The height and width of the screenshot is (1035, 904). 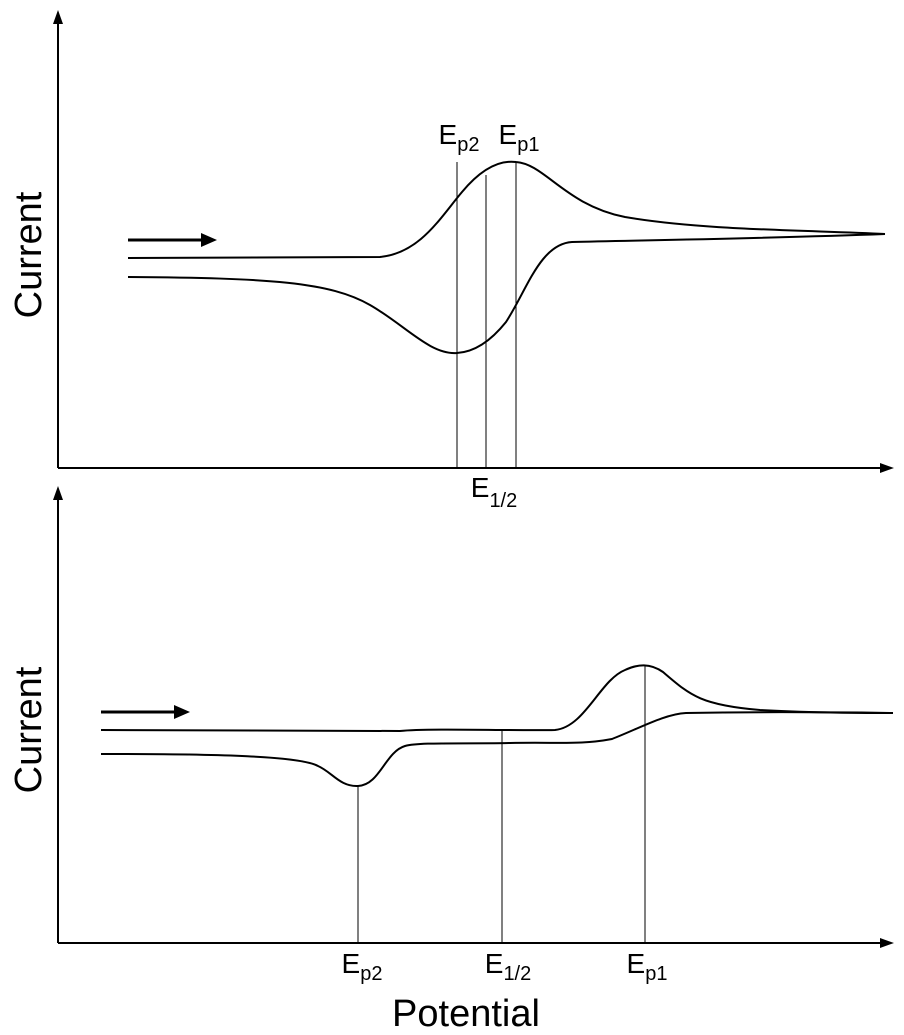 What do you see at coordinates (506, 294) in the screenshot?
I see `top-reverse-scan-trace` at bounding box center [506, 294].